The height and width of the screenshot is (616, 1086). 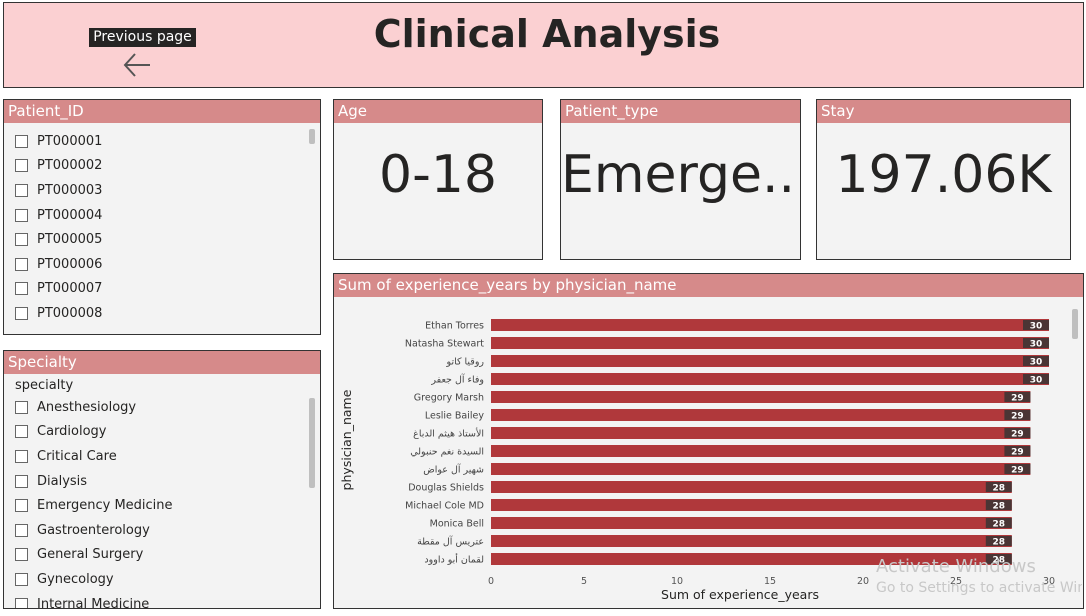 What do you see at coordinates (162, 166) in the screenshot?
I see `patient-id-item: PT000002` at bounding box center [162, 166].